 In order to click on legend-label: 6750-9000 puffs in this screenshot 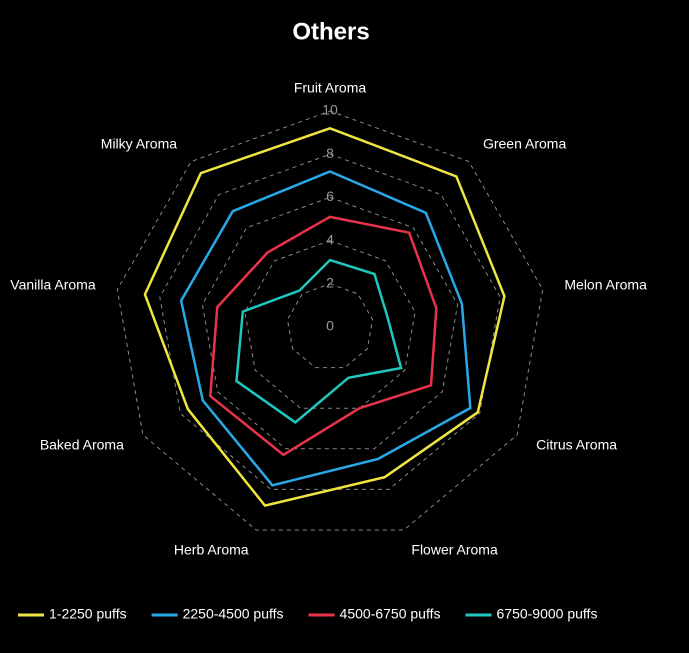, I will do `click(547, 614)`.